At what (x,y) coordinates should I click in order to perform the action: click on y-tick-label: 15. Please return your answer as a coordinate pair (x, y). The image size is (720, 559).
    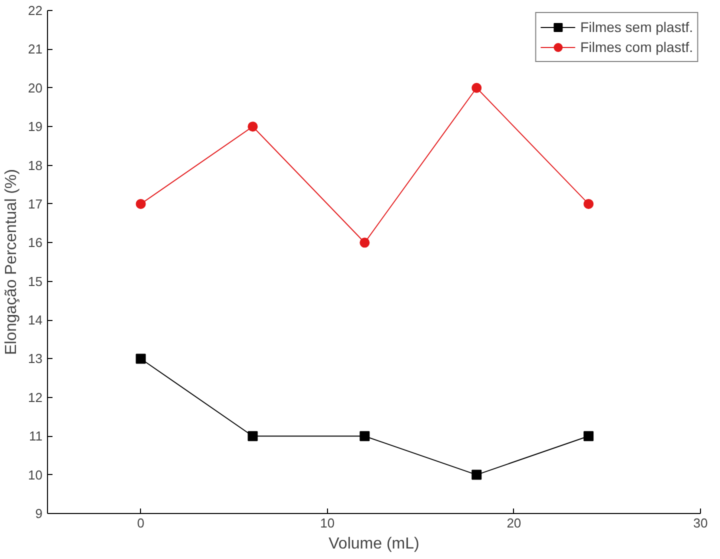
    Looking at the image, I should click on (35, 281).